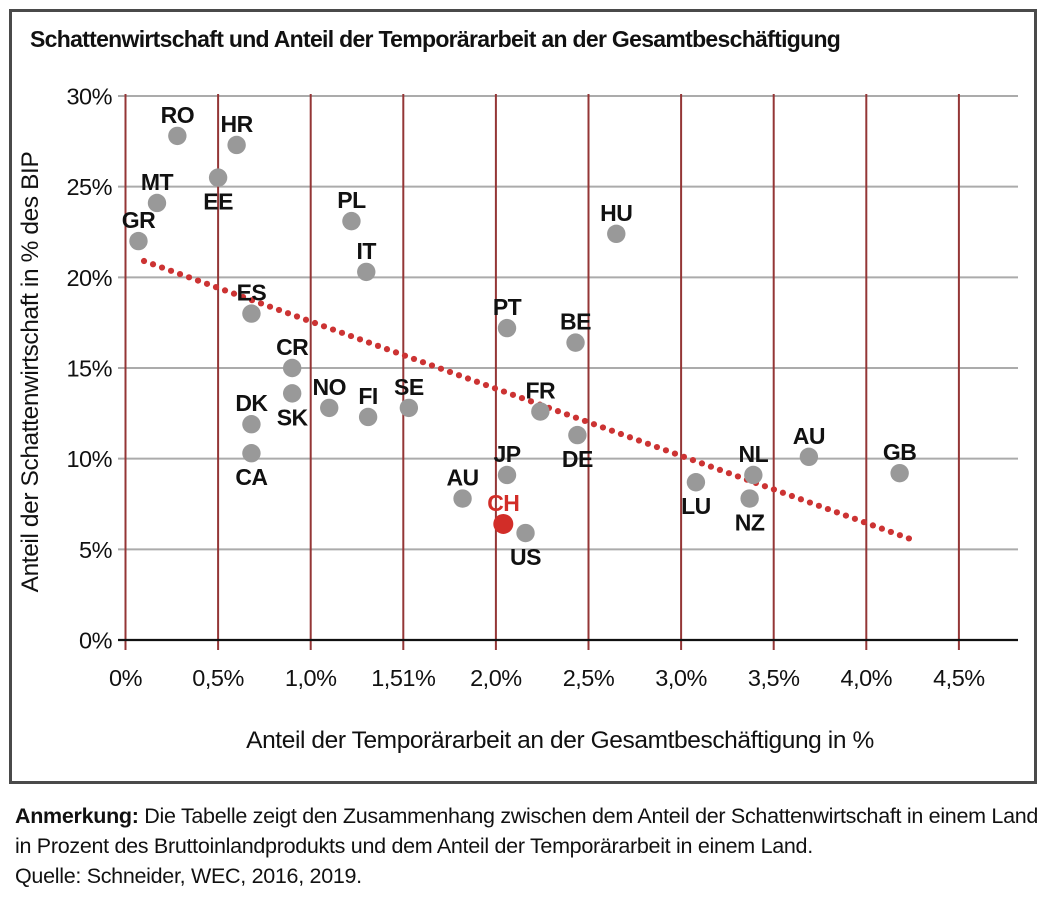 The height and width of the screenshot is (897, 1050). Describe the element at coordinates (809, 436) in the screenshot. I see `point-label-AU-27: AU` at that location.